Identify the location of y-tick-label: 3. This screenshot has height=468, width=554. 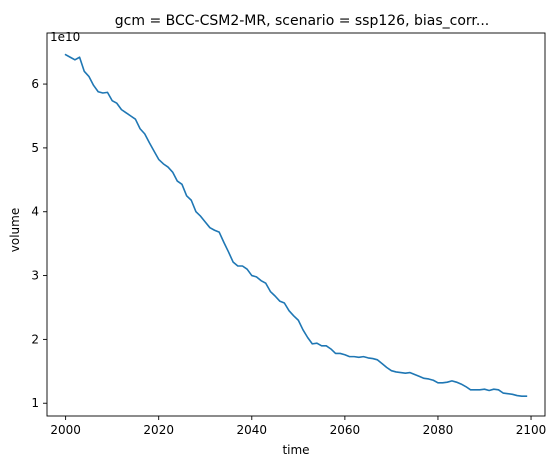
(35, 276).